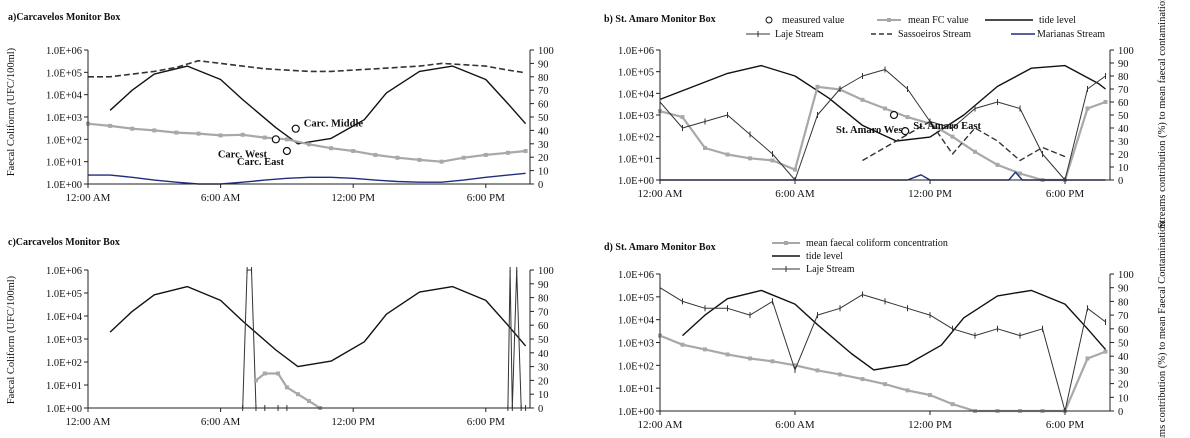 This screenshot has width=1190, height=438. I want to click on panel-a-title: a)Carcavelos Monitor Box, so click(64, 17).